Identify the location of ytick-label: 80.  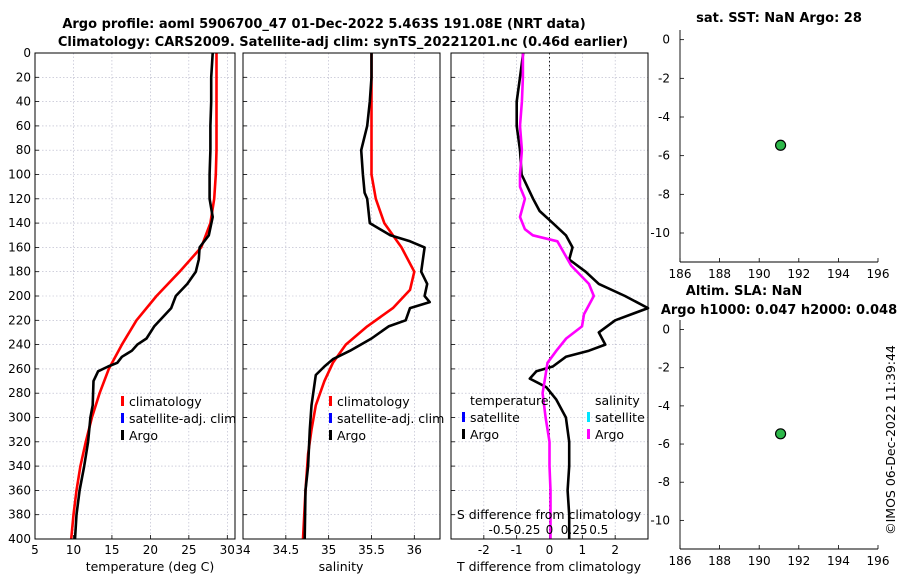
(23, 150).